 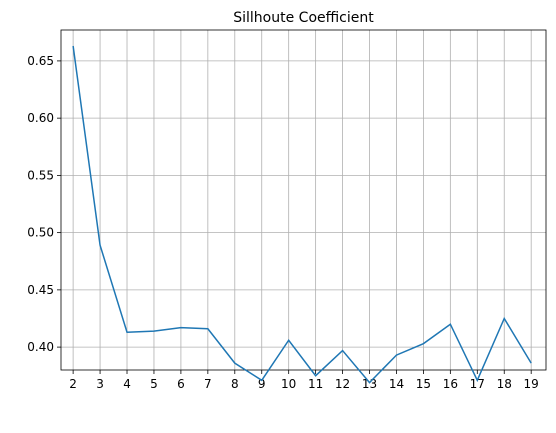 What do you see at coordinates (262, 384) in the screenshot?
I see `x-tick-label: 9` at bounding box center [262, 384].